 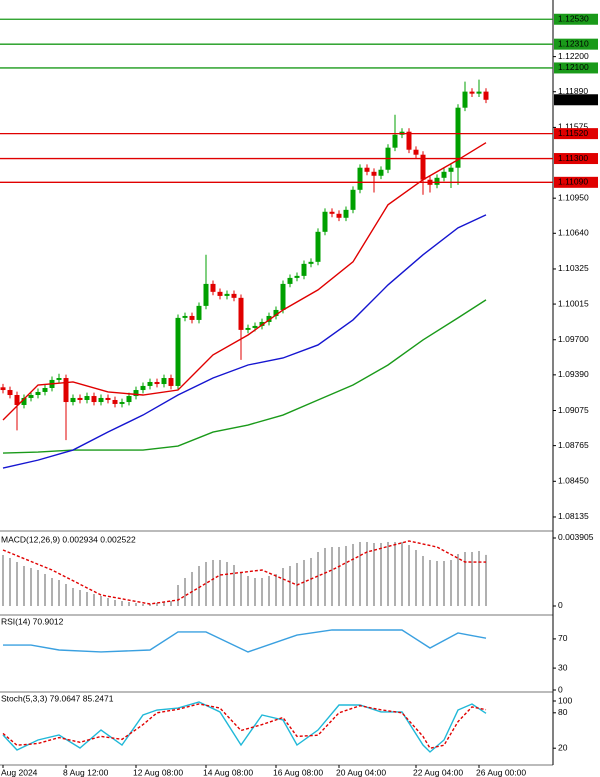 I want to click on time-label: 26 Aug 00:00, so click(x=501, y=772).